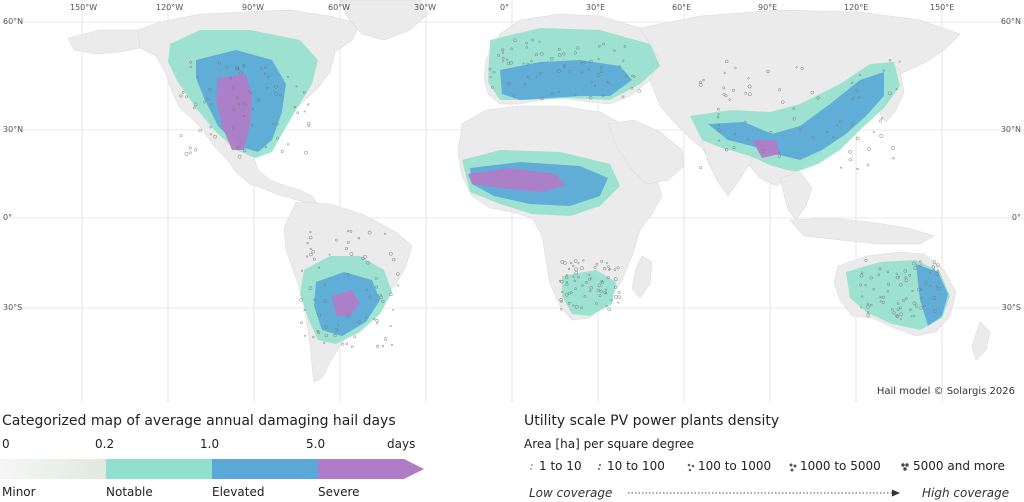 The height and width of the screenshot is (502, 1024). I want to click on zone-severe-sahel, so click(517, 180).